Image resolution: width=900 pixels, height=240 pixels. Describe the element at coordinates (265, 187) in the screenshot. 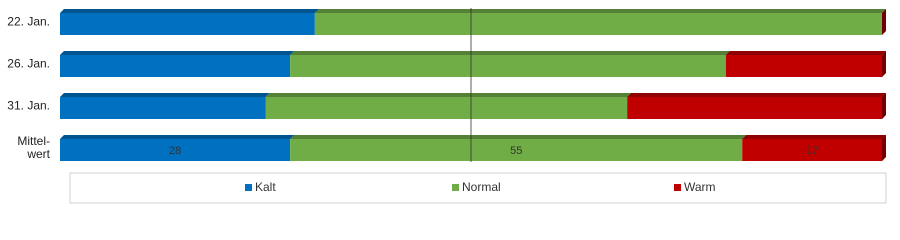

I see `legend-label: Kalt` at that location.